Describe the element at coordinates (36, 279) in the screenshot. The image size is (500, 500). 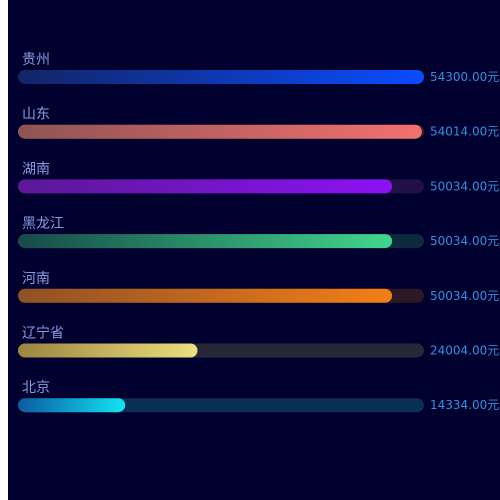
I see `category-label: 河南` at that location.